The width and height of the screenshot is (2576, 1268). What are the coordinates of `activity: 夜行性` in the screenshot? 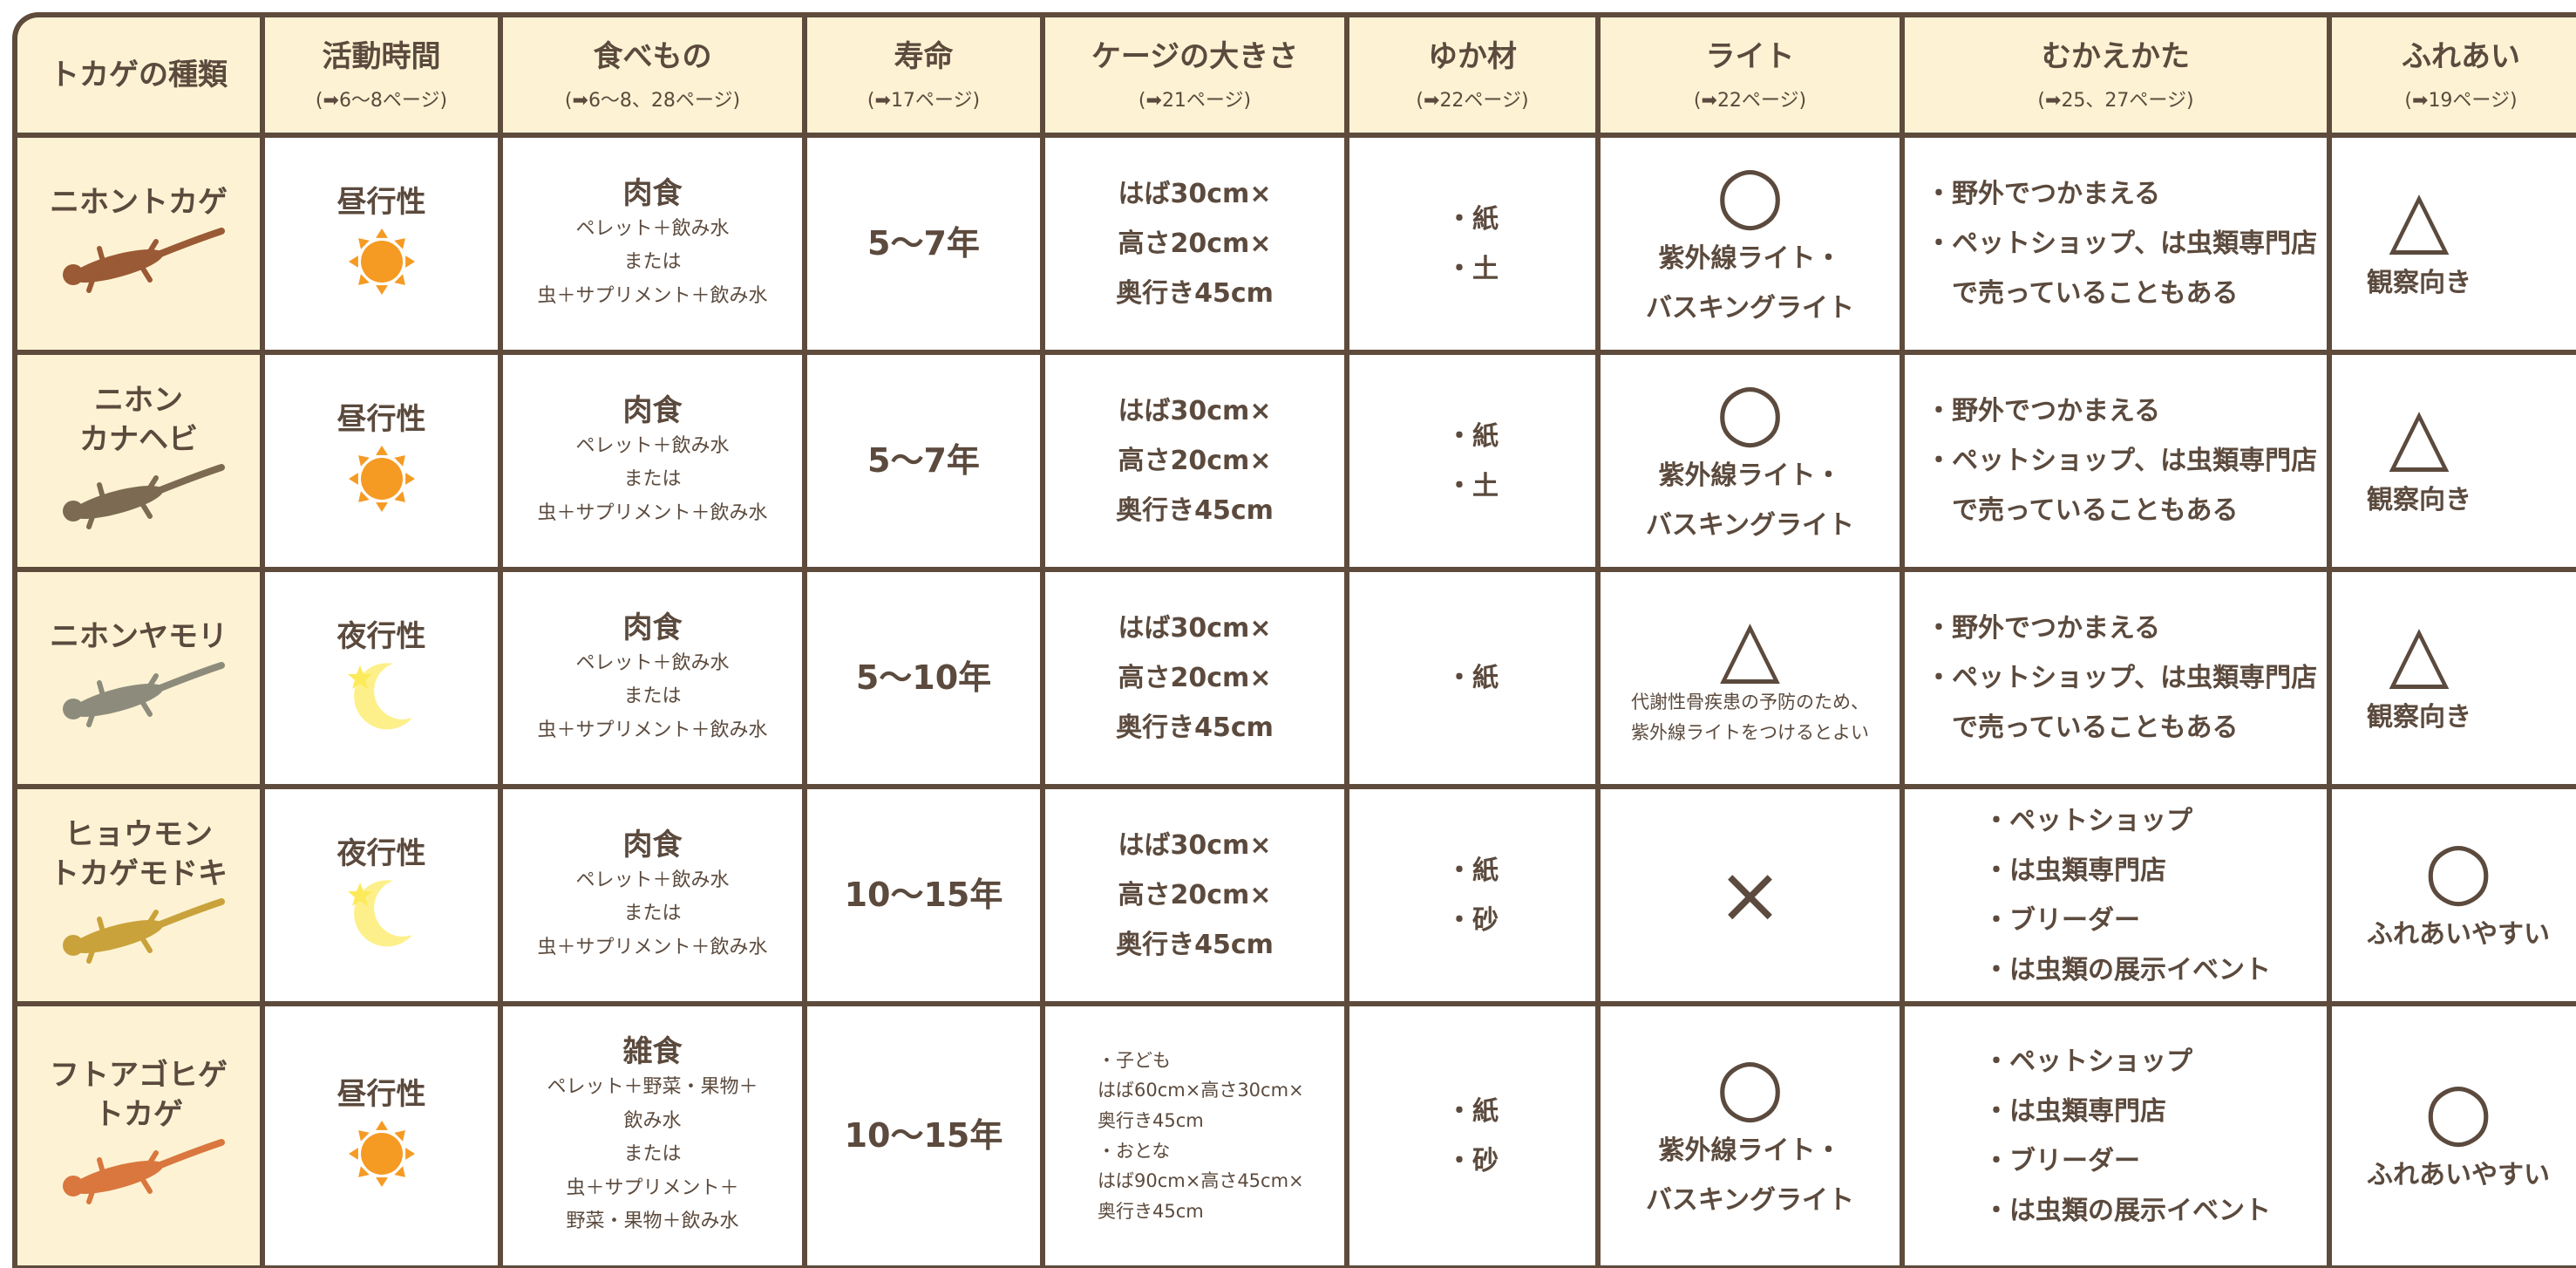 It's located at (381, 637).